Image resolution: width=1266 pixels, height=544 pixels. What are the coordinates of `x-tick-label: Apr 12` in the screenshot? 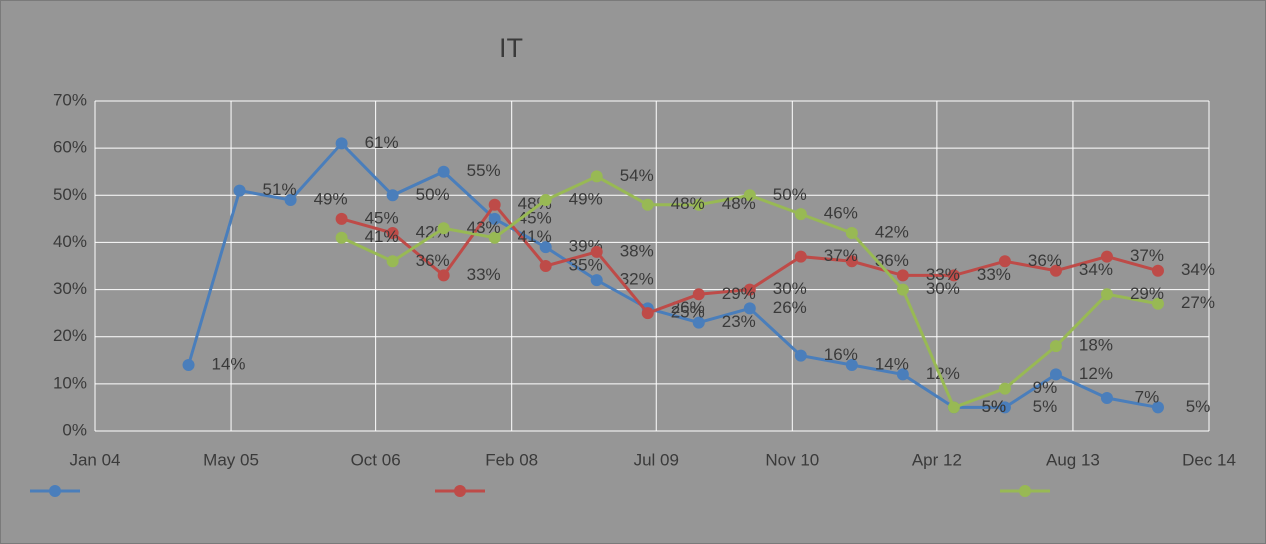 It's located at (937, 459).